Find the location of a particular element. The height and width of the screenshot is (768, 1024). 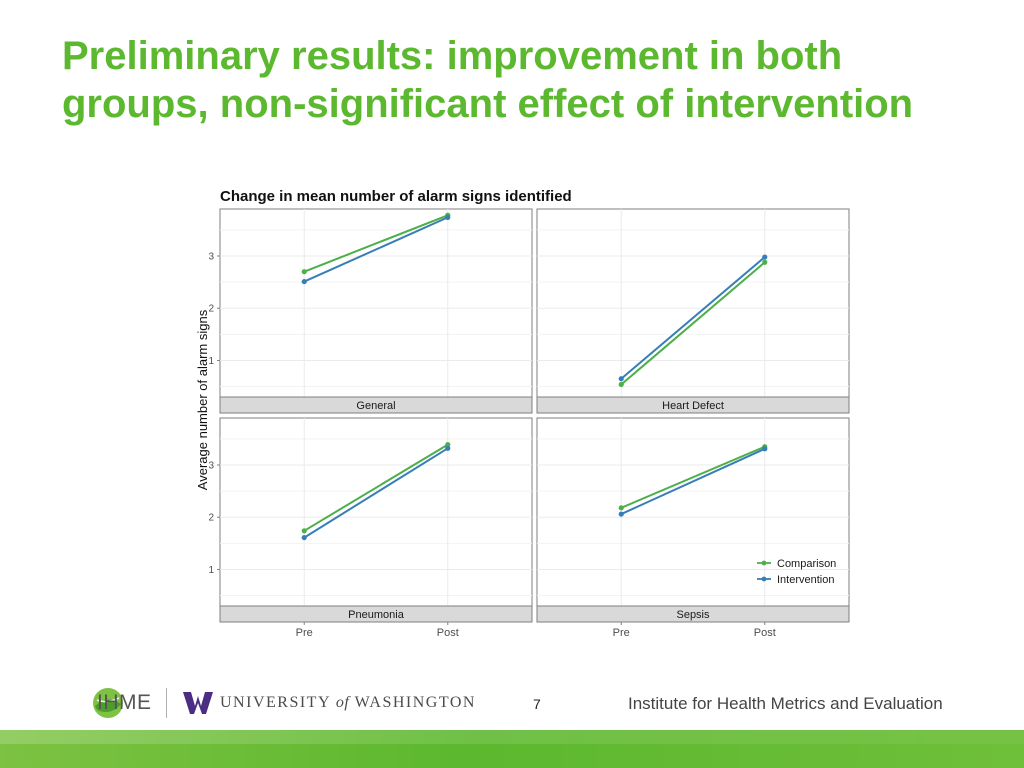

legend-key-point-comparison is located at coordinates (764, 563).